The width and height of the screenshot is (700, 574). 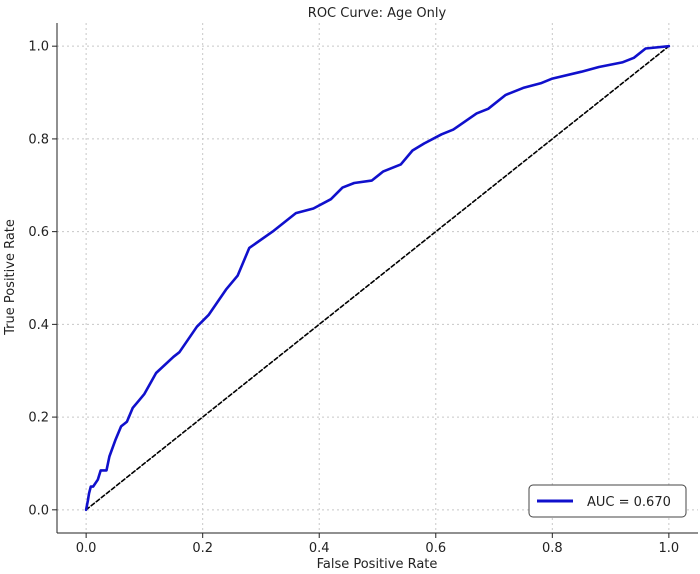 What do you see at coordinates (202, 548) in the screenshot?
I see `x-tick-label: 0.2` at bounding box center [202, 548].